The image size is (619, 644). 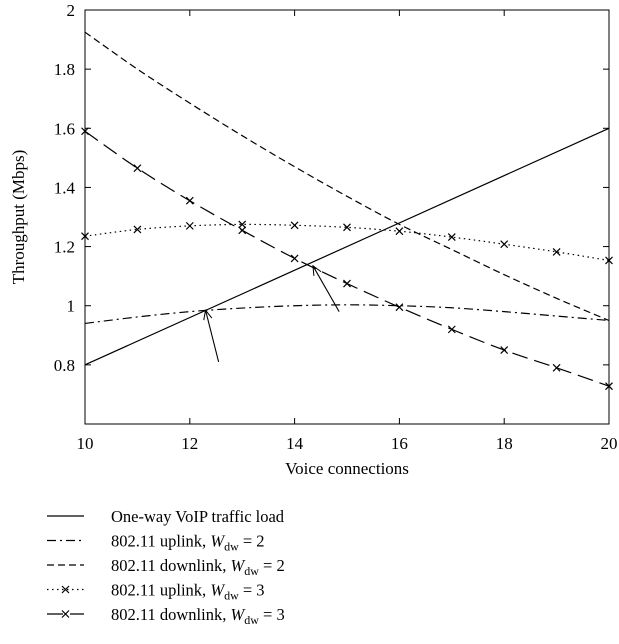 I want to click on legend-label-text: One-way VoIP traffic load, so click(x=198, y=516).